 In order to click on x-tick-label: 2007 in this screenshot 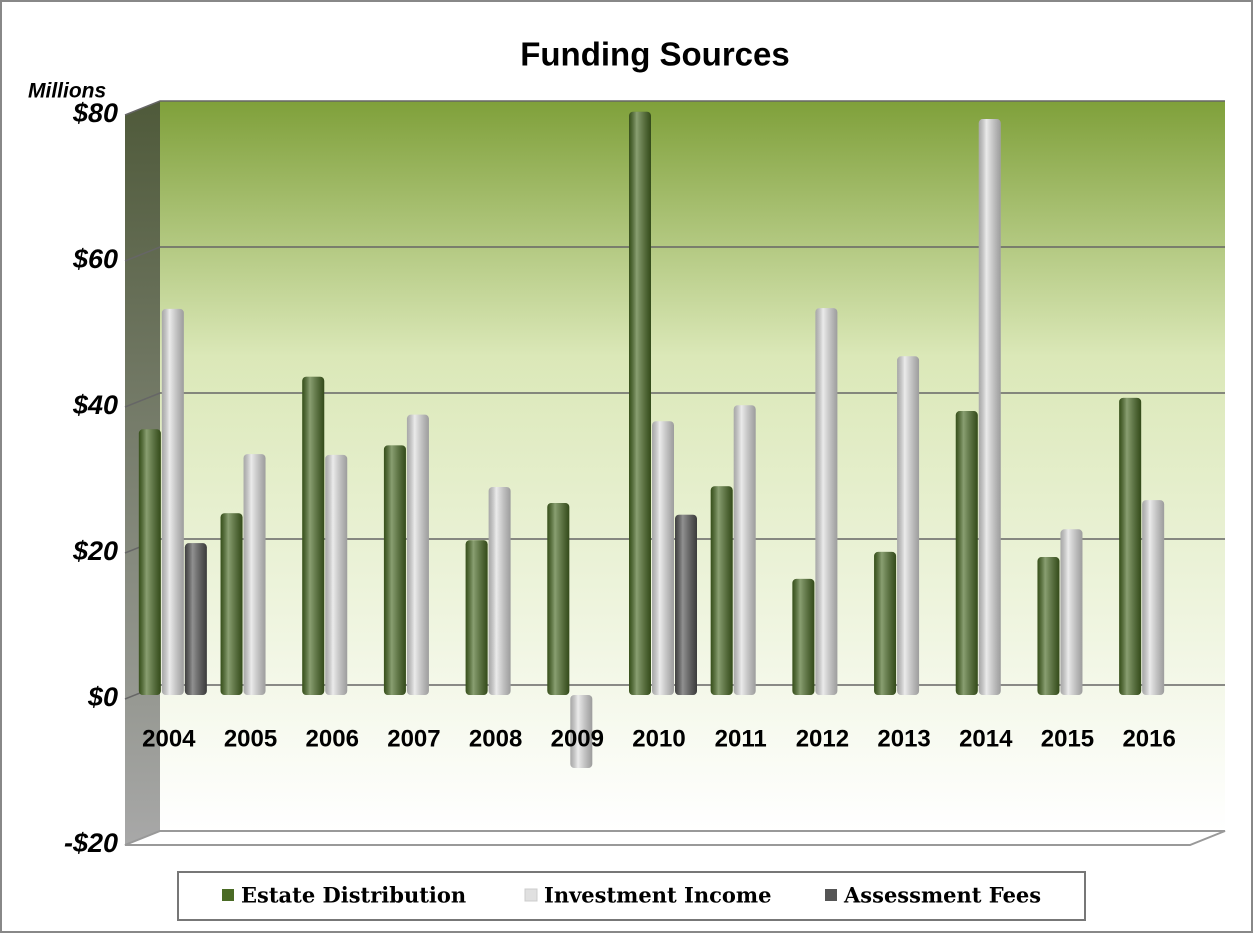, I will do `click(413, 738)`.